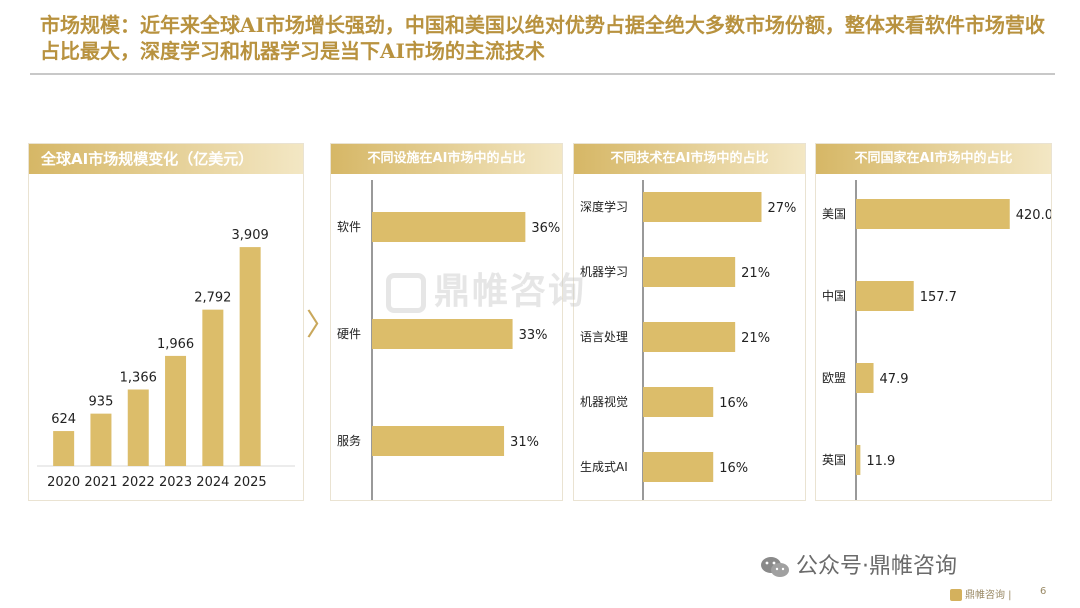  What do you see at coordinates (782, 208) in the screenshot?
I see `value-label-深度学习: 27%` at bounding box center [782, 208].